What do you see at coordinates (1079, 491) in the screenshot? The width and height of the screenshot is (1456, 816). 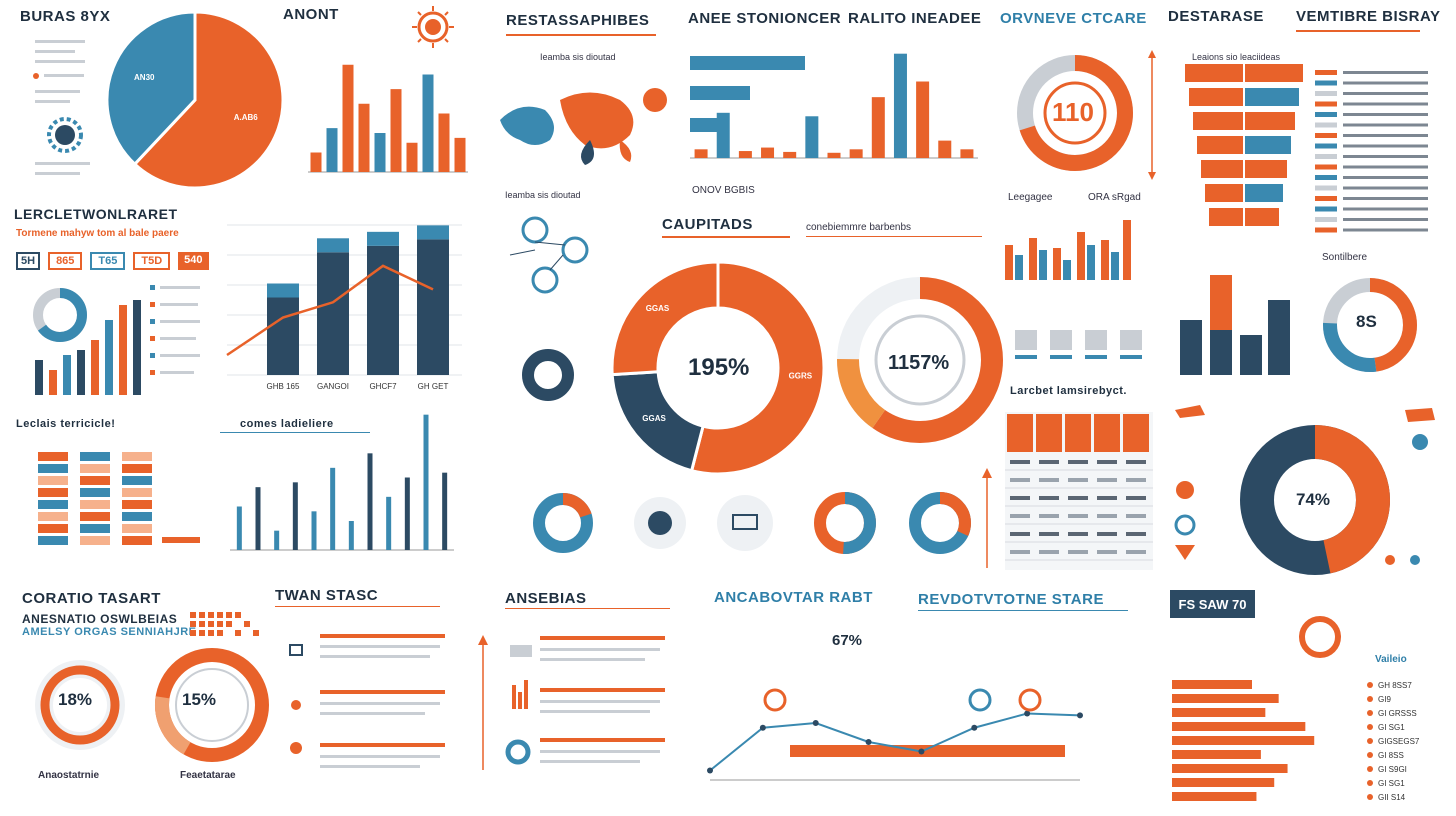 I see `table-larcbet` at bounding box center [1079, 491].